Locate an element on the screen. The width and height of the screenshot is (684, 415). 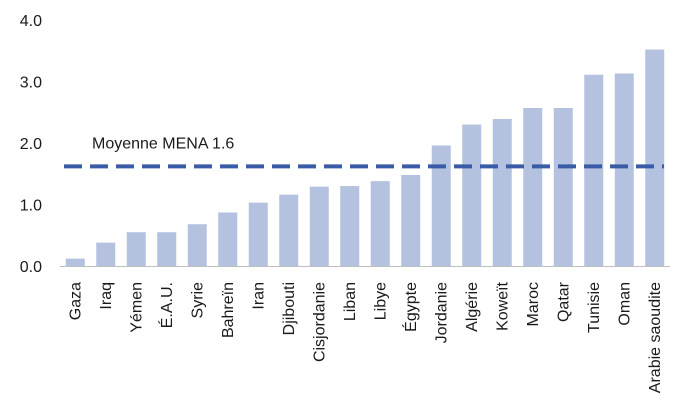
x-tick-label: Libye is located at coordinates (380, 301).